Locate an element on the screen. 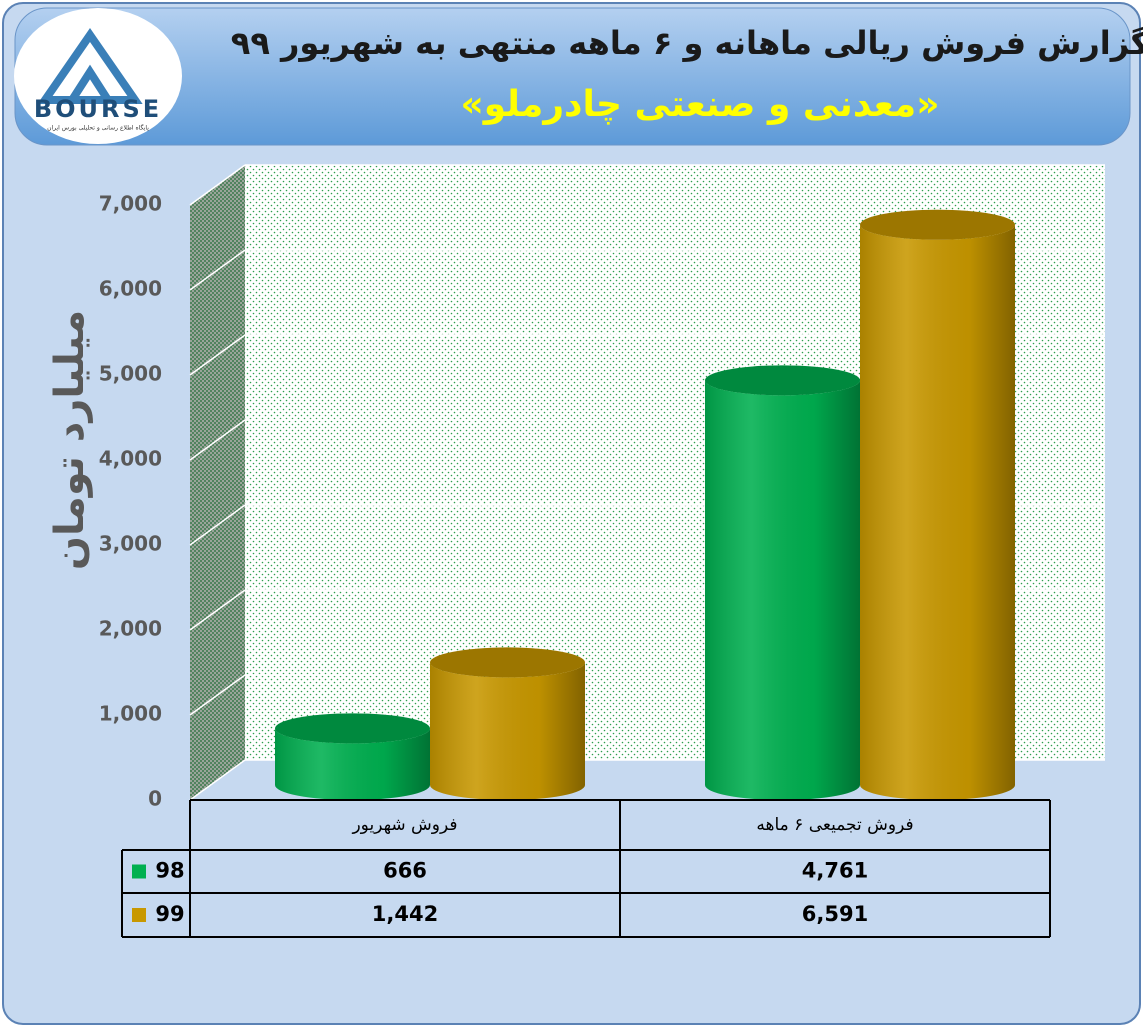 The width and height of the screenshot is (1143, 1027). y-axis-label: میلیارد تومان is located at coordinates (70, 440).